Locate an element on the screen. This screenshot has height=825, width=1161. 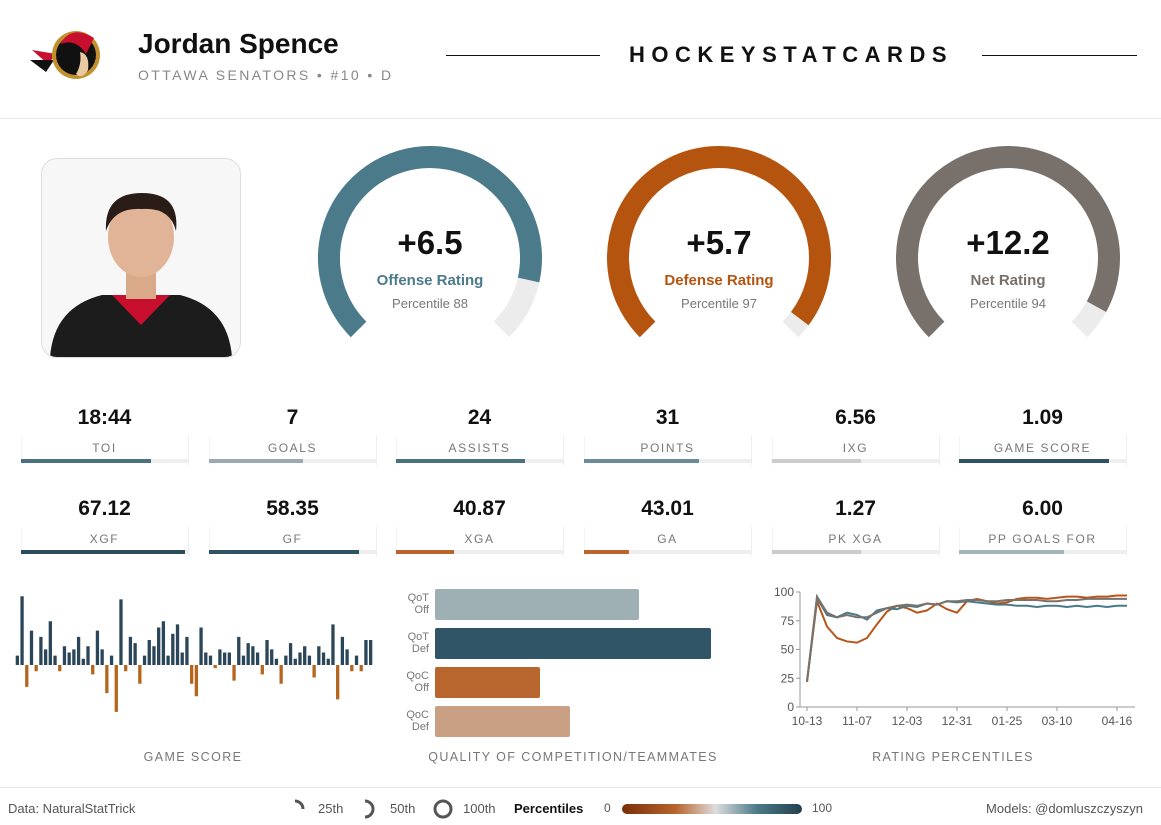
stat-label: POINTS is located at coordinates (667, 448).